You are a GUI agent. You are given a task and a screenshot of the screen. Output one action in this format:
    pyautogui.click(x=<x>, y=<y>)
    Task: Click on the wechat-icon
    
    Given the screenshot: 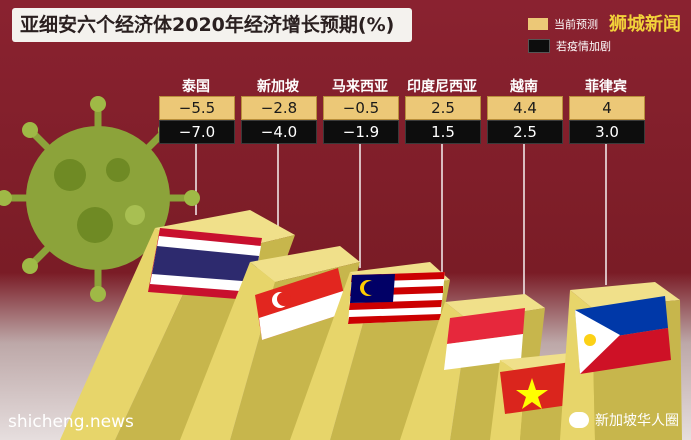 What is the action you would take?
    pyautogui.click(x=579, y=420)
    